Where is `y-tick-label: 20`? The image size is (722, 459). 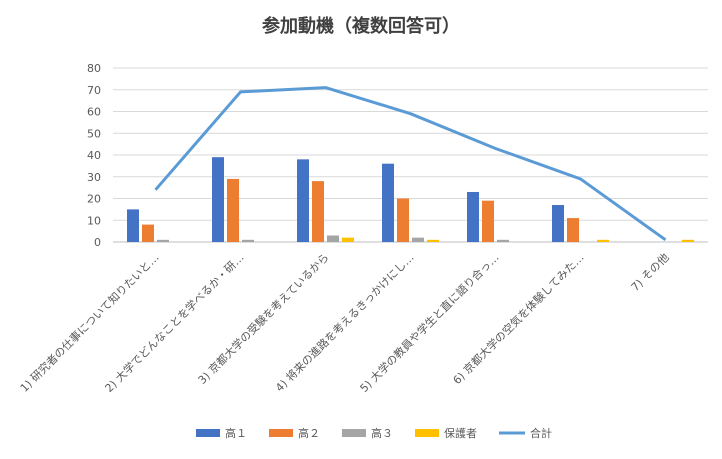 y-tick-label: 20 is located at coordinates (94, 199).